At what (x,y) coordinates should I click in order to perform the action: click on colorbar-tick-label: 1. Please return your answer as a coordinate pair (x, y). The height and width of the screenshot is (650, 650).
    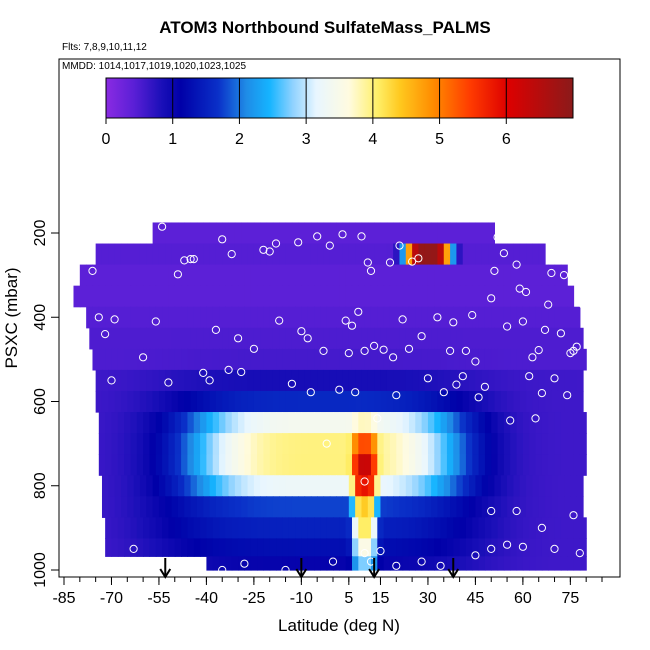
    Looking at the image, I should click on (172, 139).